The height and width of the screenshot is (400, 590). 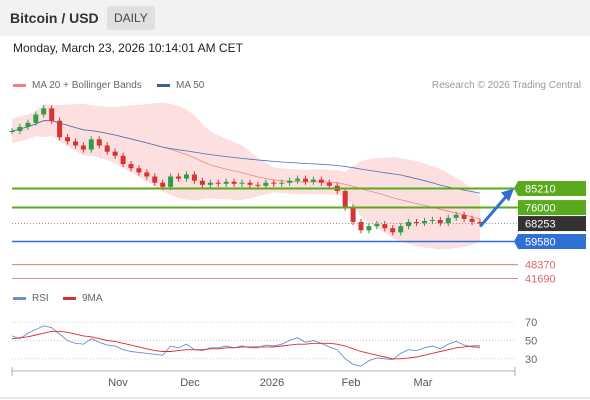 What do you see at coordinates (540, 243) in the screenshot?
I see `support-label: 59580` at bounding box center [540, 243].